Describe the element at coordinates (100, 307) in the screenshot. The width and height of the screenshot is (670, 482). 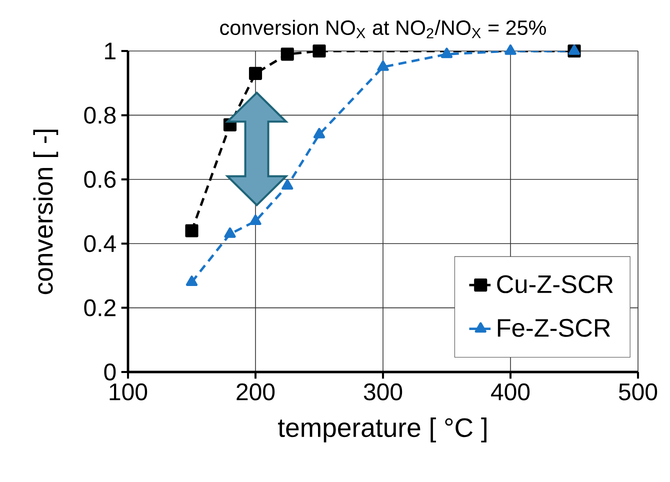
I see `y-tick-label: 0.2` at that location.